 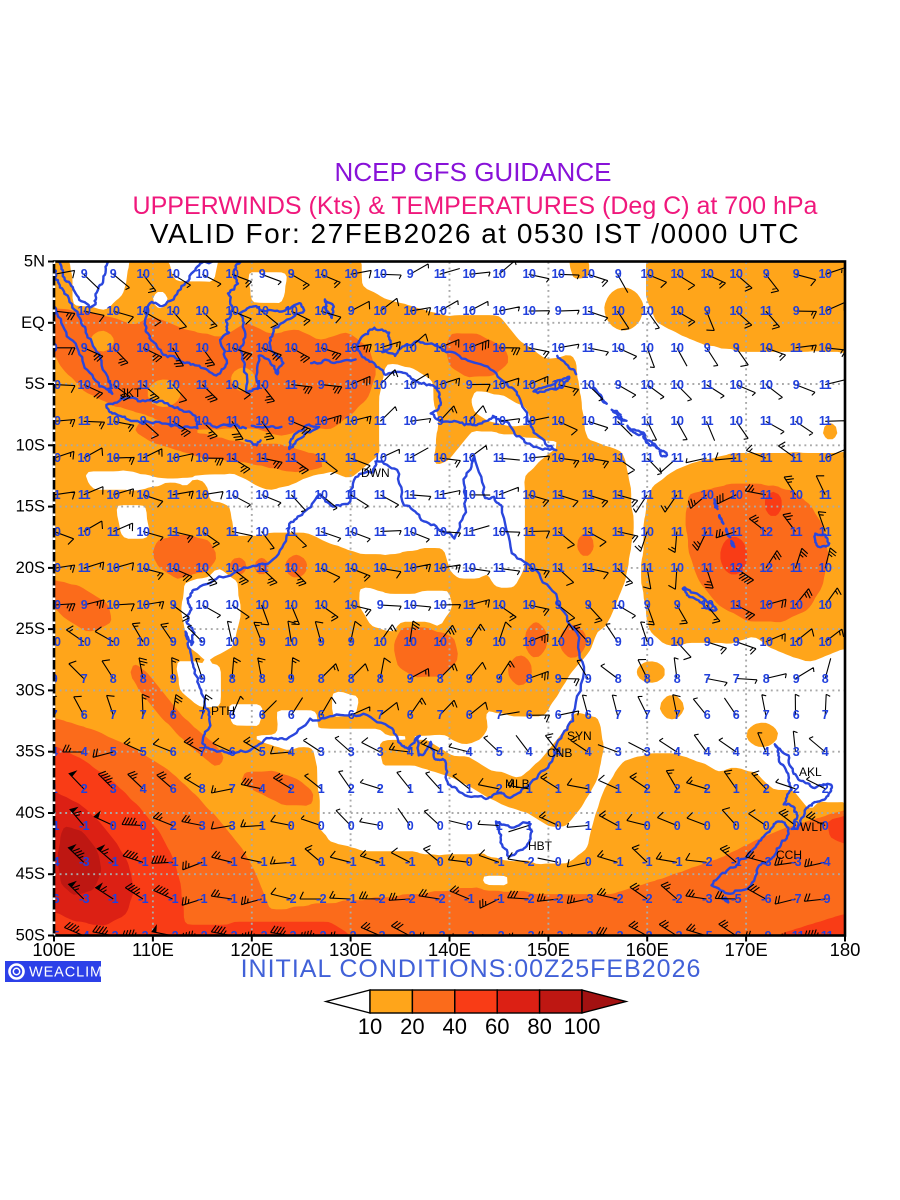 What do you see at coordinates (34, 262) in the screenshot?
I see `svg-text: 5N` at bounding box center [34, 262].